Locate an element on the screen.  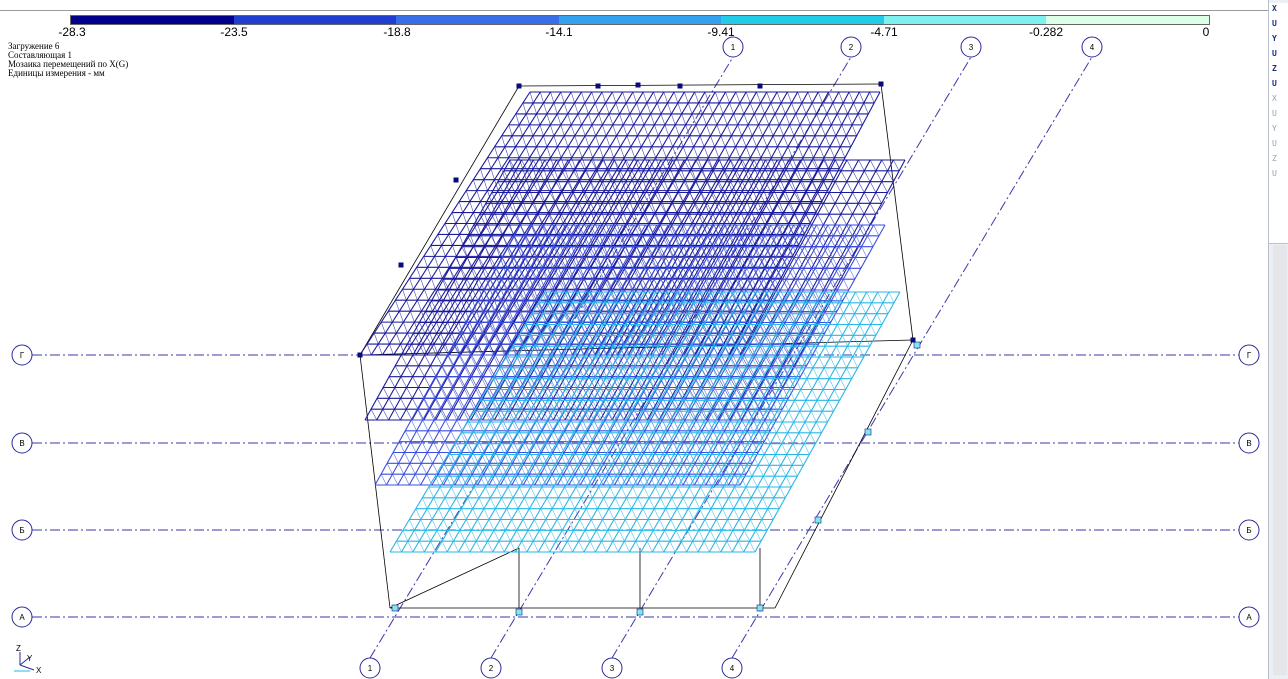
toolbar-button: X is located at coordinates (1274, 8).